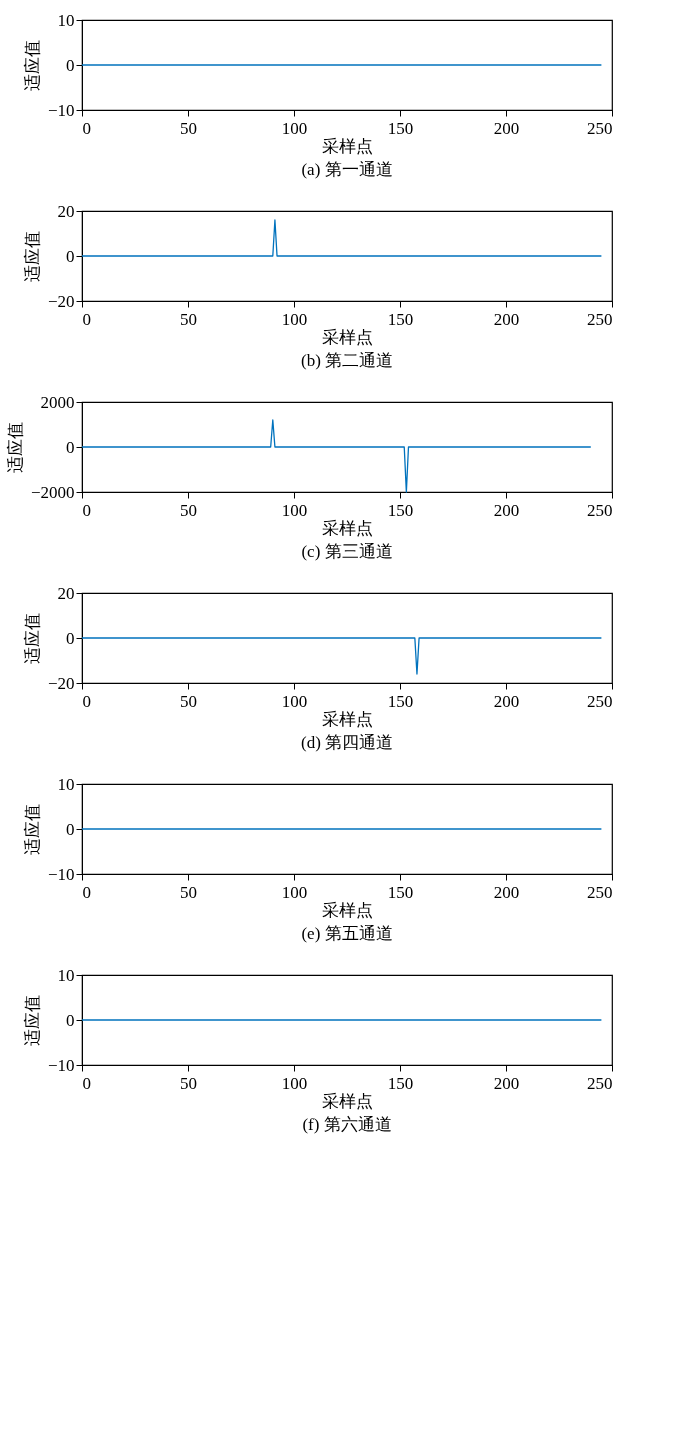 The width and height of the screenshot is (700, 1429). Describe the element at coordinates (347, 1124) in the screenshot. I see `text: (f) 第六通道` at that location.